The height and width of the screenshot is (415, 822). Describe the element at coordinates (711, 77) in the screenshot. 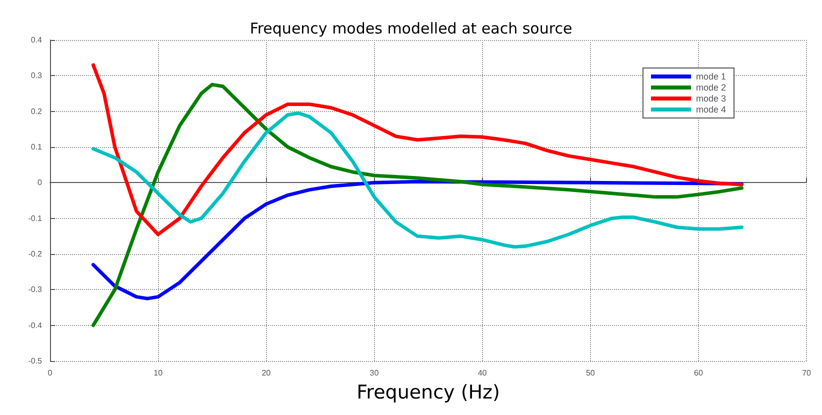

I see `legend-label: mode 1` at that location.